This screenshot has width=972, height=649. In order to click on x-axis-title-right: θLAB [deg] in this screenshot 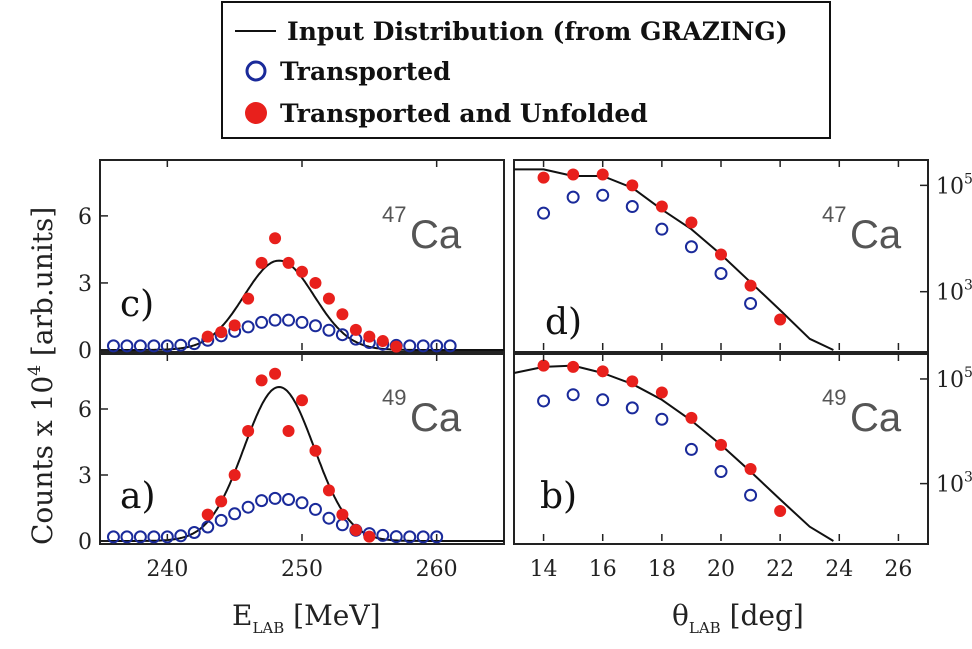, I will do `click(738, 618)`.